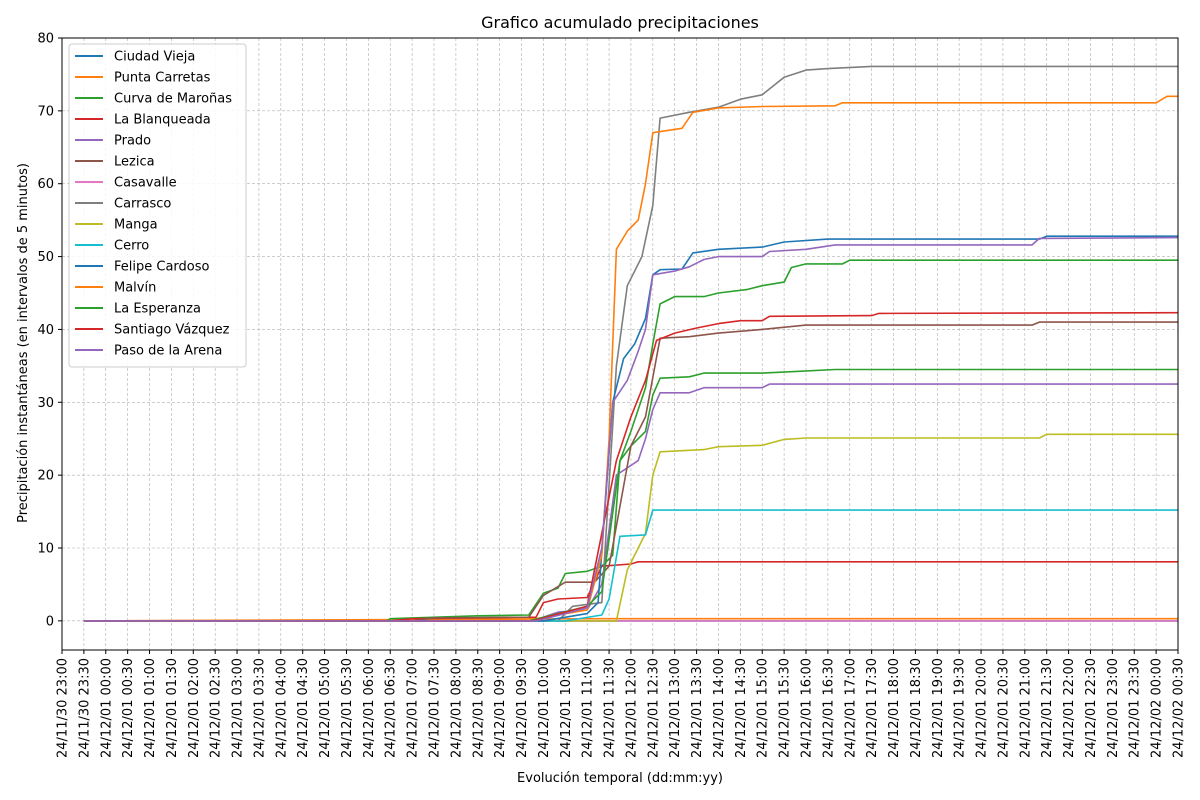 The width and height of the screenshot is (1200, 800). What do you see at coordinates (135, 288) in the screenshot?
I see `legend-label: Malvín` at bounding box center [135, 288].